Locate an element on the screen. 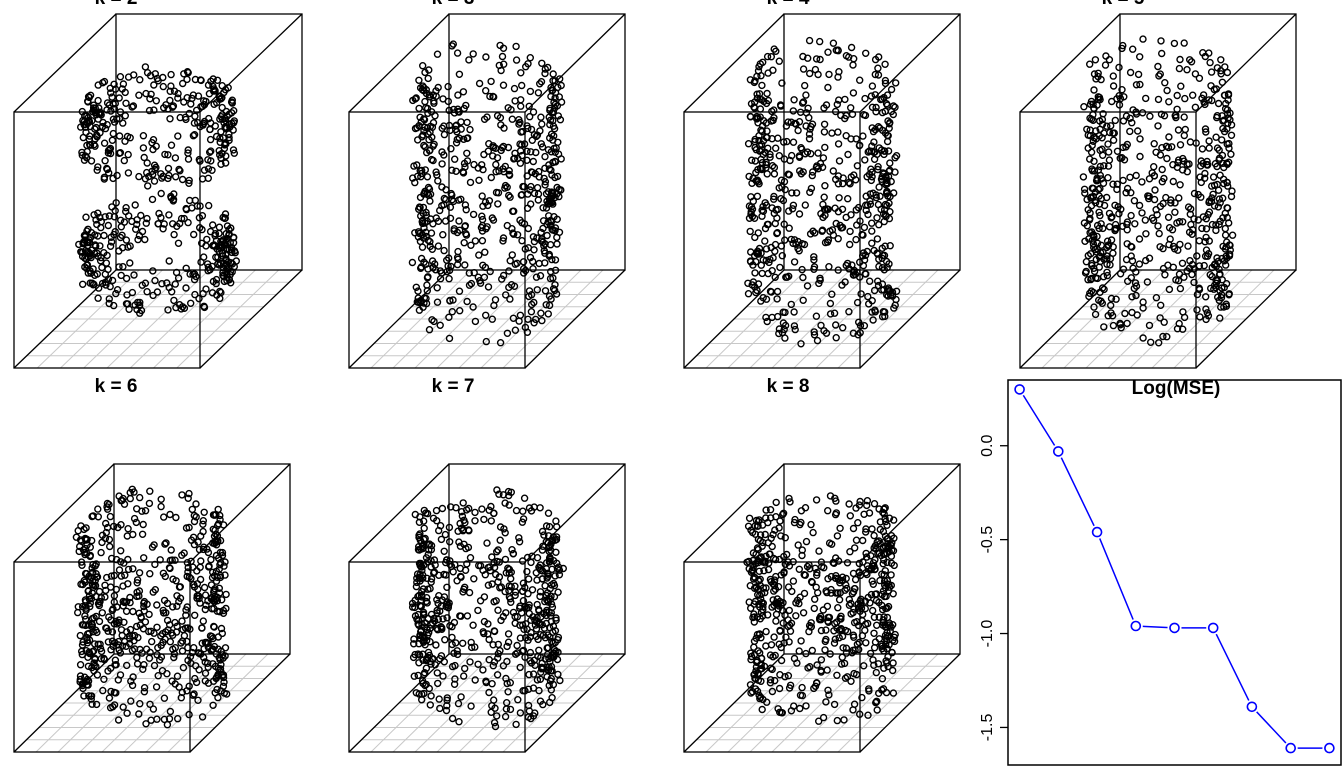 This screenshot has width=1344, height=768. scatter-panel: k = 6 is located at coordinates (152, 564).